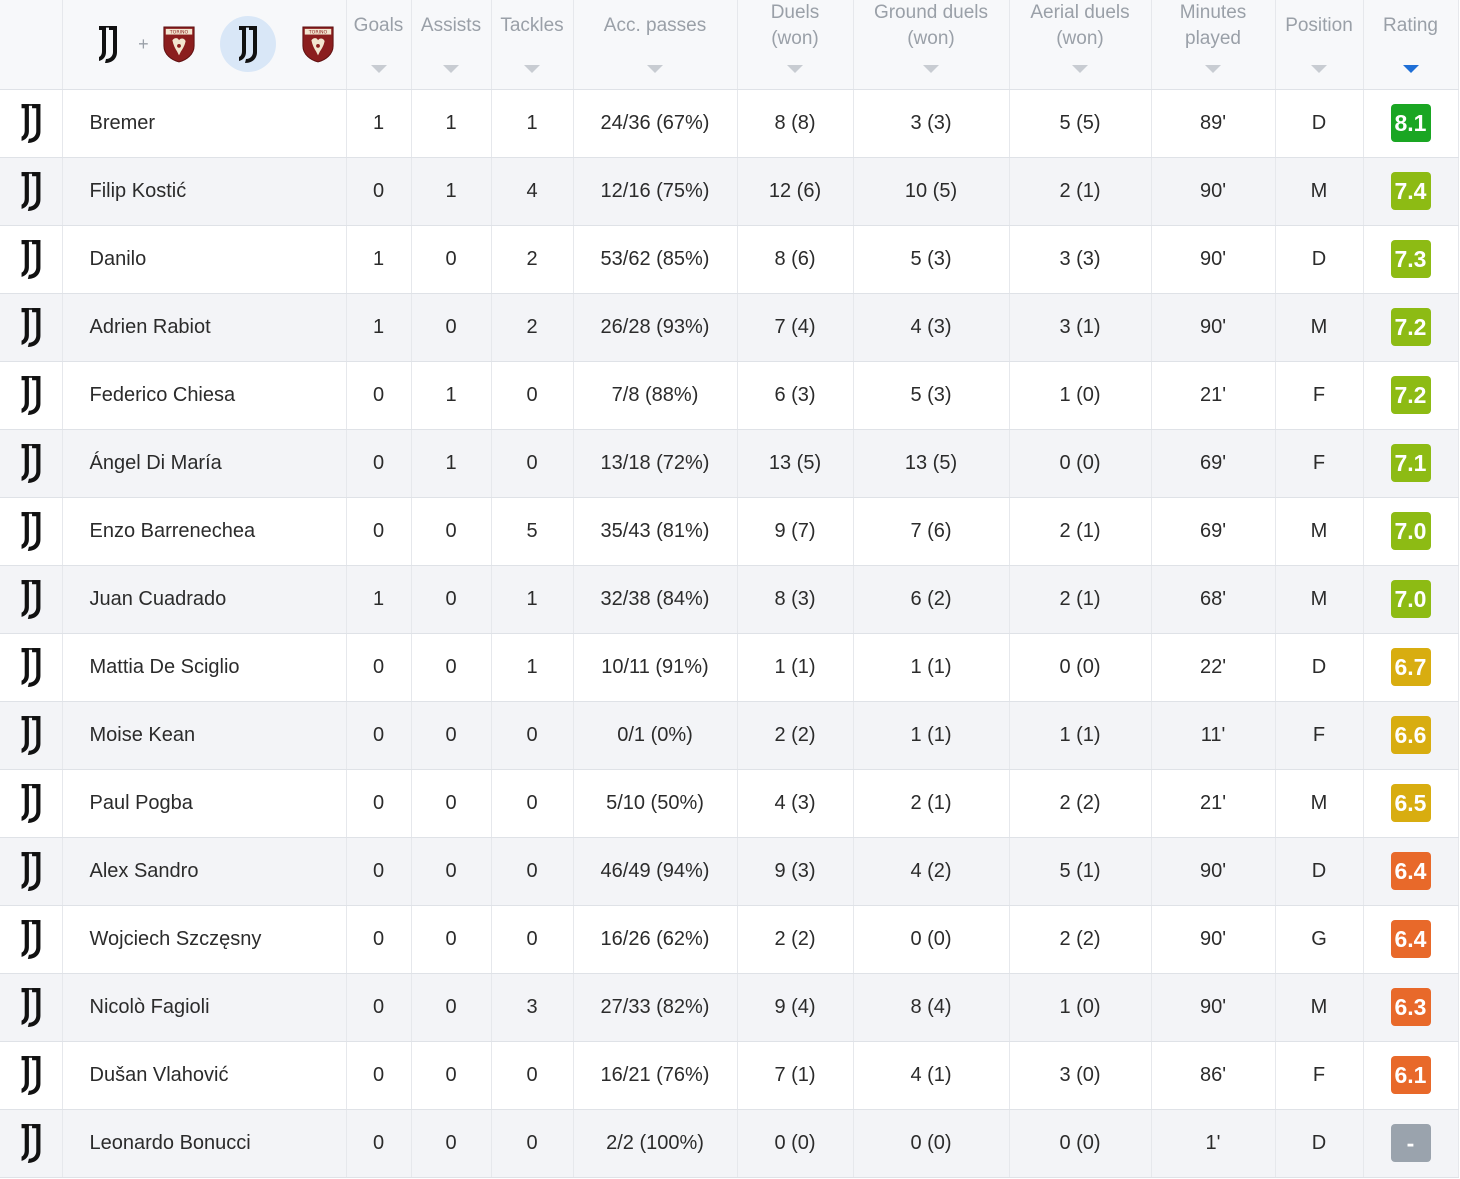 Image resolution: width=1460 pixels, height=1179 pixels. I want to click on player-name: Filip Kostić, so click(204, 191).